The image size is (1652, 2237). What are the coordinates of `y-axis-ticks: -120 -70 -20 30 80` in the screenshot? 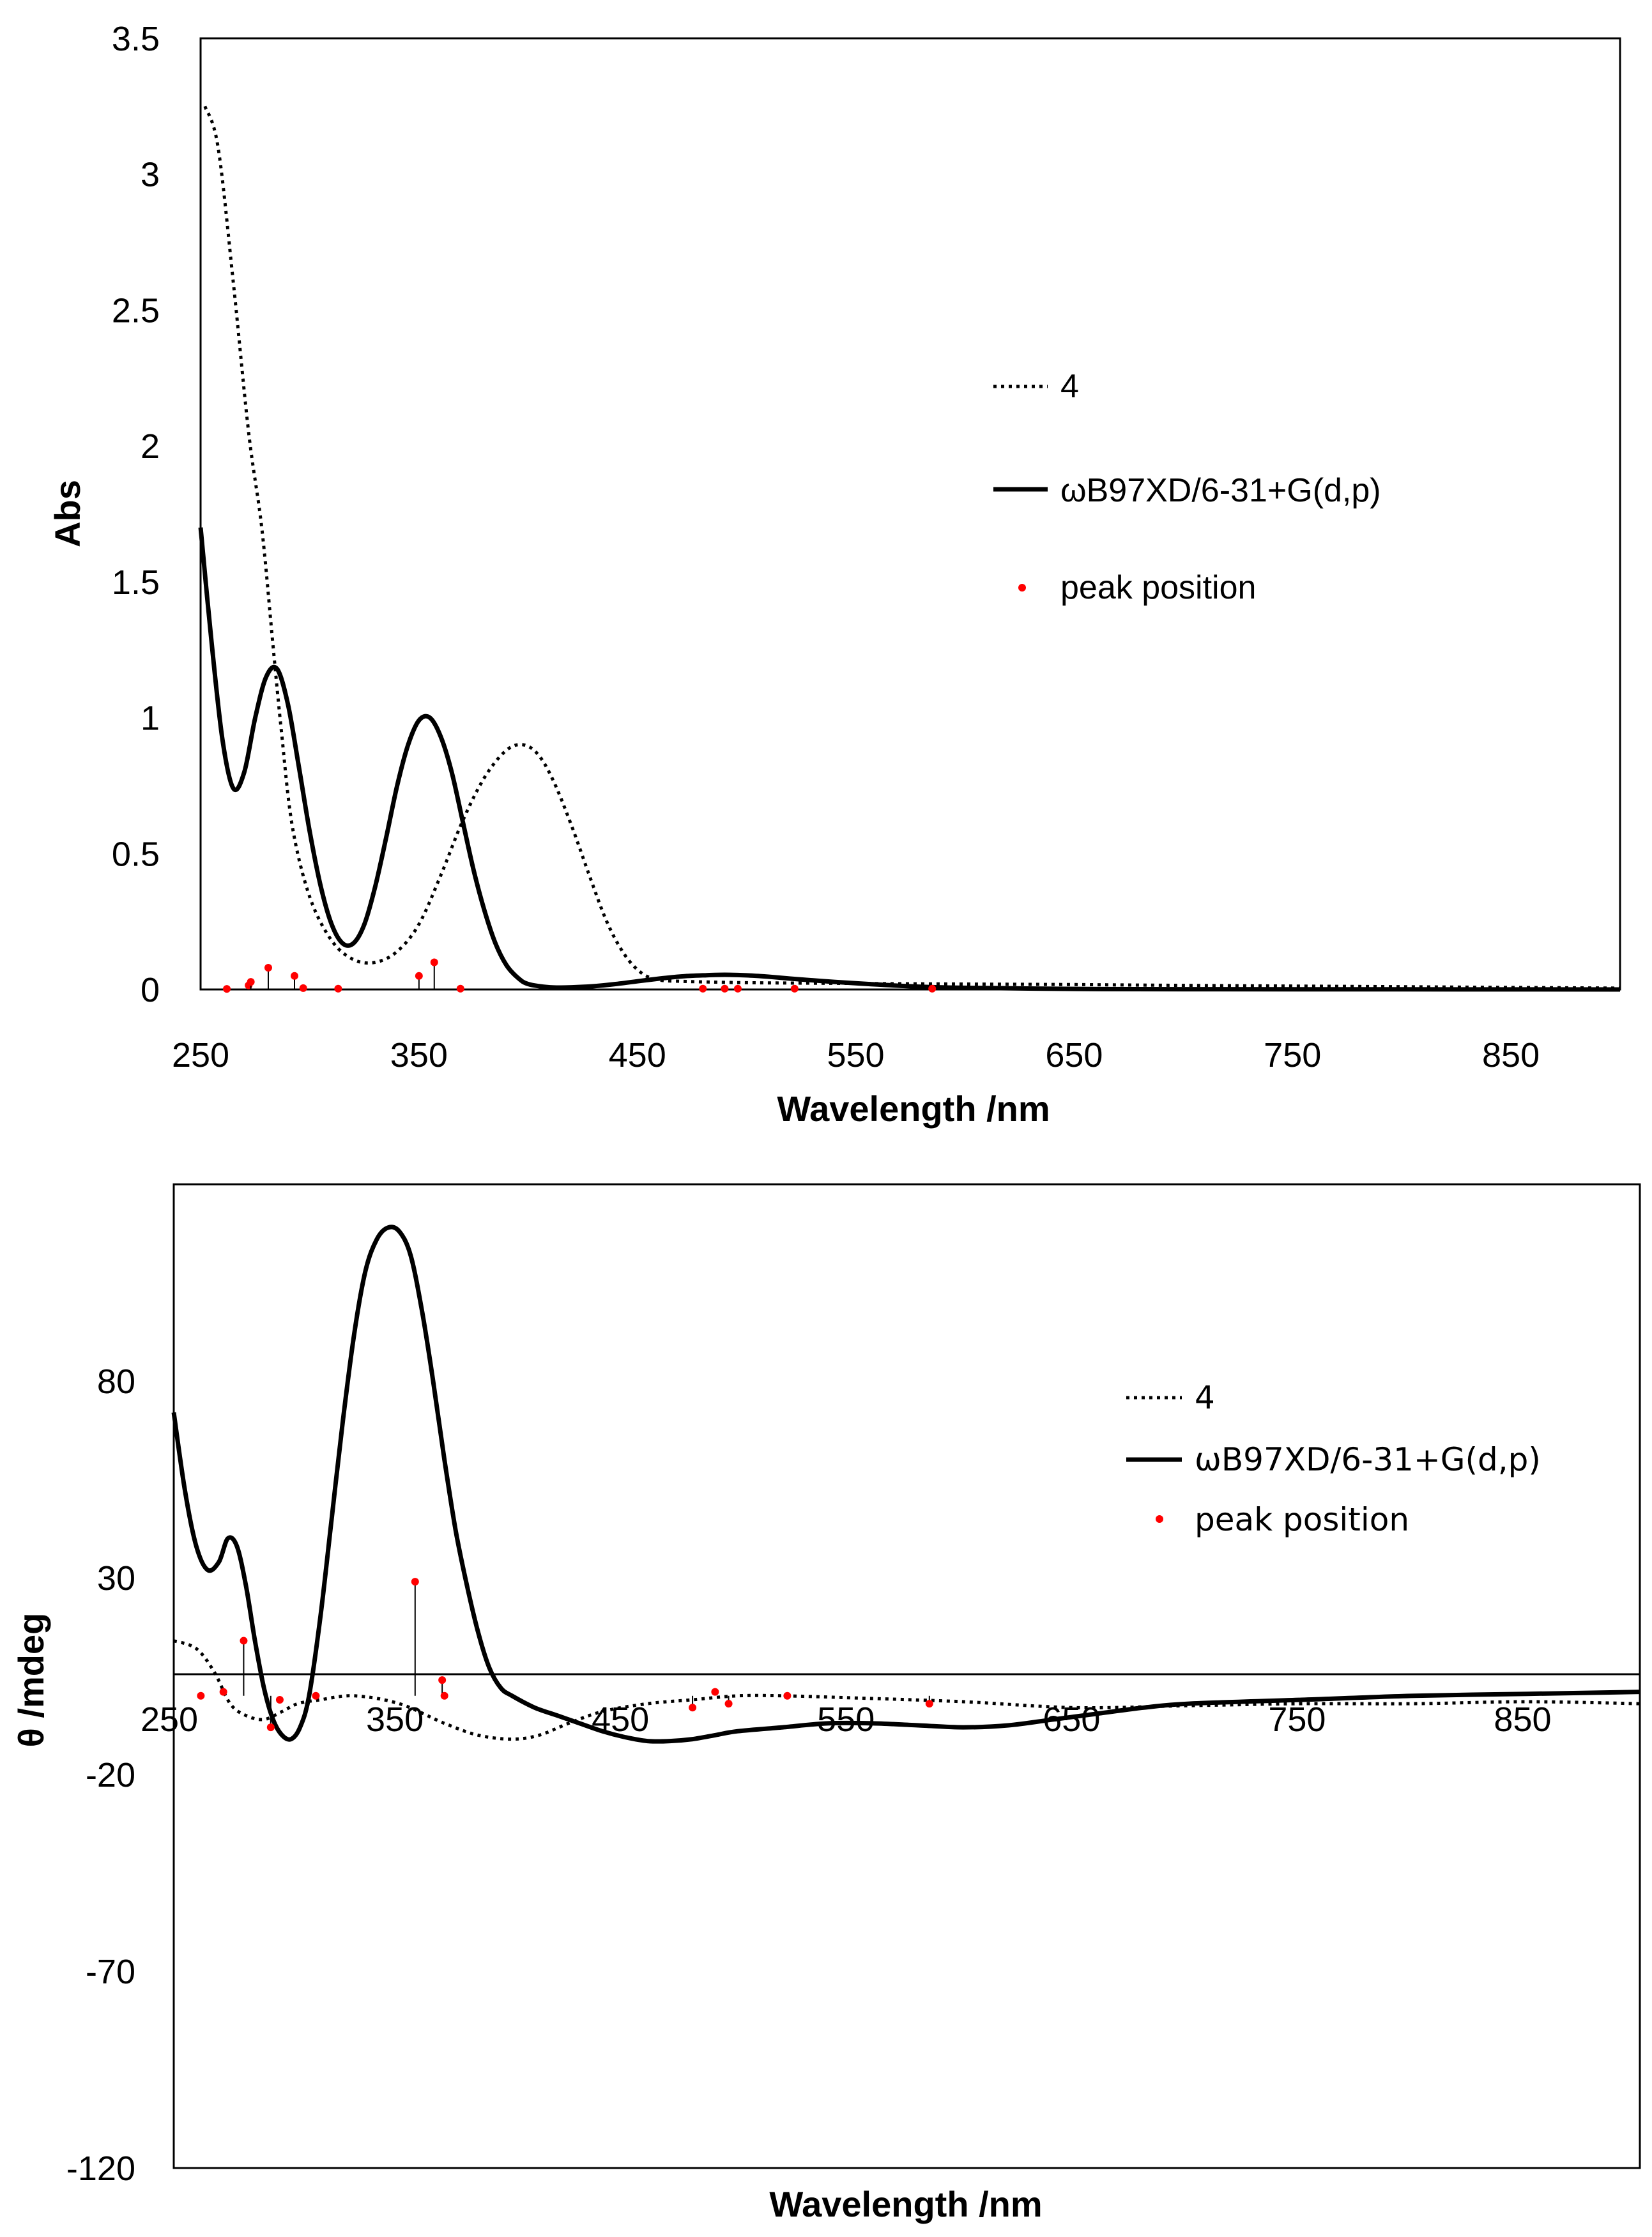 It's located at (100, 1776).